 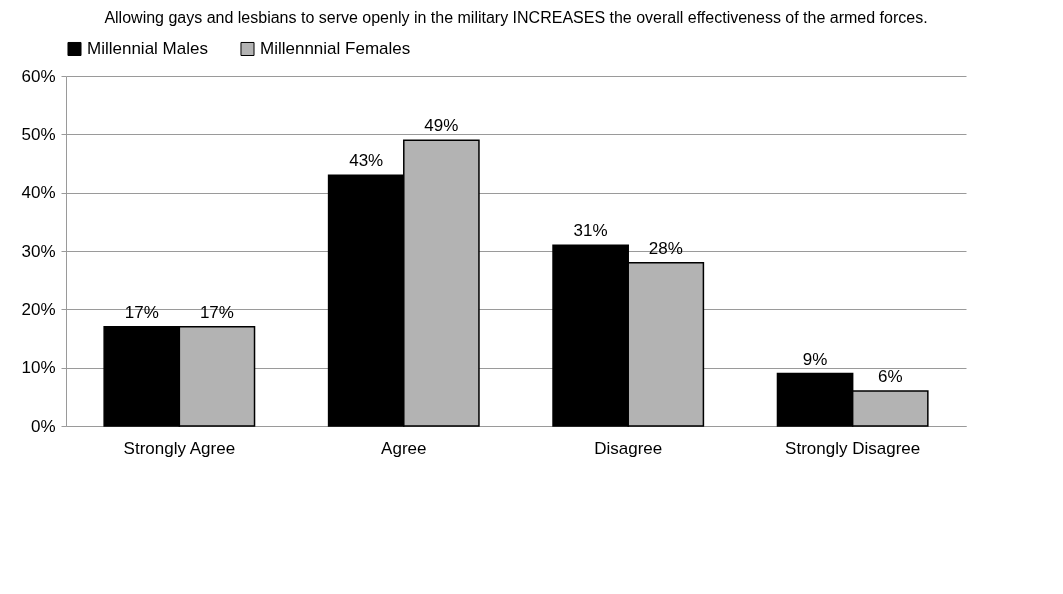 What do you see at coordinates (890, 376) in the screenshot?
I see `data-label: 6%` at bounding box center [890, 376].